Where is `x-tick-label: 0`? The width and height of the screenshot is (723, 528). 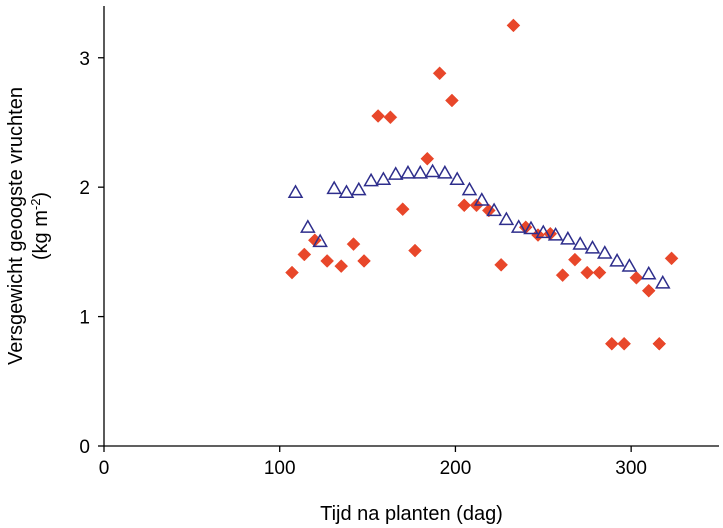
x-tick-label: 0 is located at coordinates (104, 468).